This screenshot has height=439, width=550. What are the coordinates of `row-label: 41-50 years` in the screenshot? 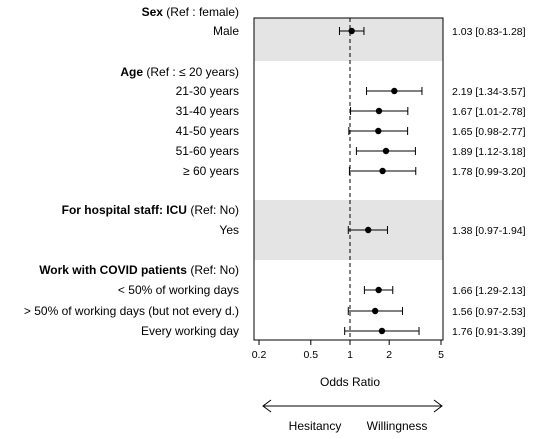 It's located at (207, 131).